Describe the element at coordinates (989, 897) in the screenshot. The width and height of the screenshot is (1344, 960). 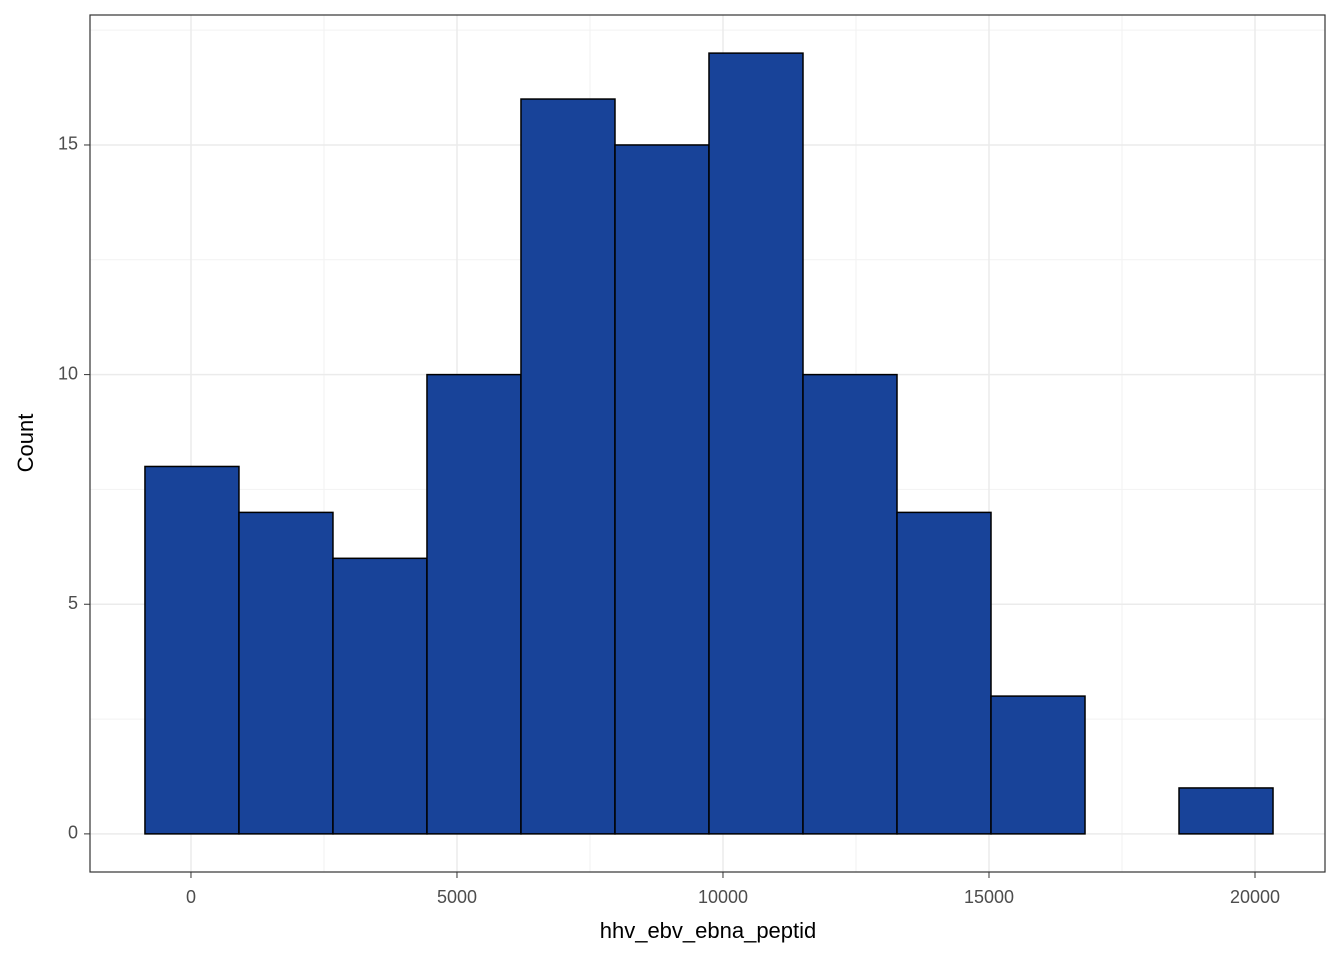
I see `x-tick-label: 15000` at that location.